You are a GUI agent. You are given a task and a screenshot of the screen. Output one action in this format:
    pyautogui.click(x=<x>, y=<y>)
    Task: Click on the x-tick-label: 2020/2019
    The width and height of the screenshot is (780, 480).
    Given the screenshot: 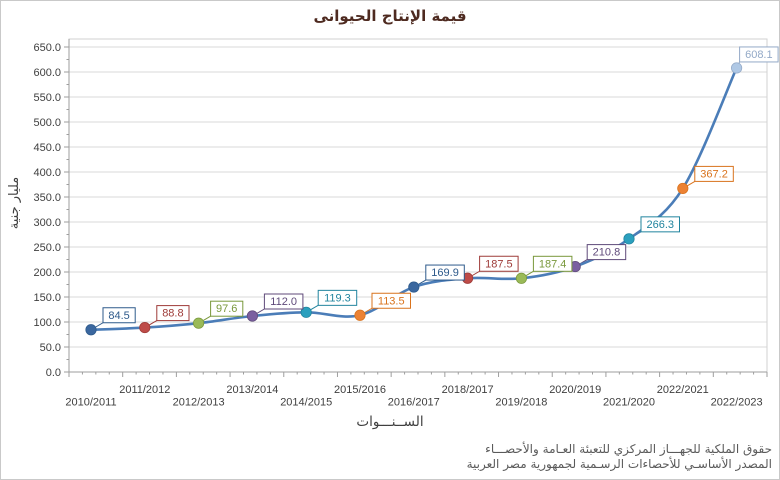 What is the action you would take?
    pyautogui.click(x=575, y=390)
    